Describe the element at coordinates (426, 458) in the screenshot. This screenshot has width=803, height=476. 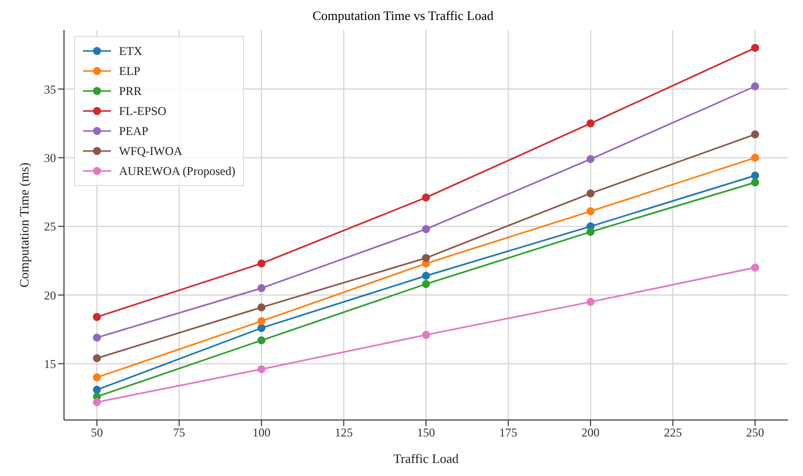
I see `x-axis-title: Traffic Load` at that location.